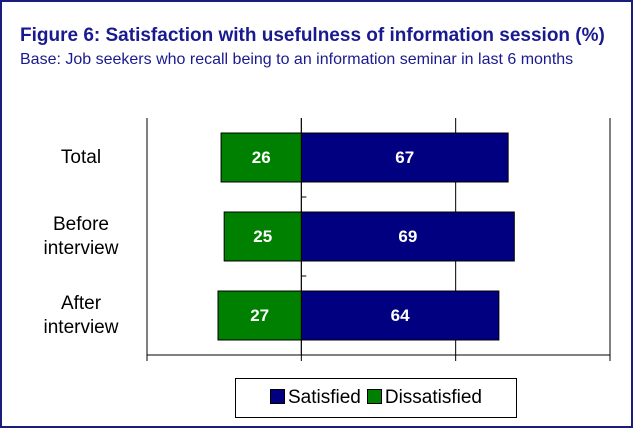 Image resolution: width=633 pixels, height=428 pixels. I want to click on data-label: 67, so click(404, 157).